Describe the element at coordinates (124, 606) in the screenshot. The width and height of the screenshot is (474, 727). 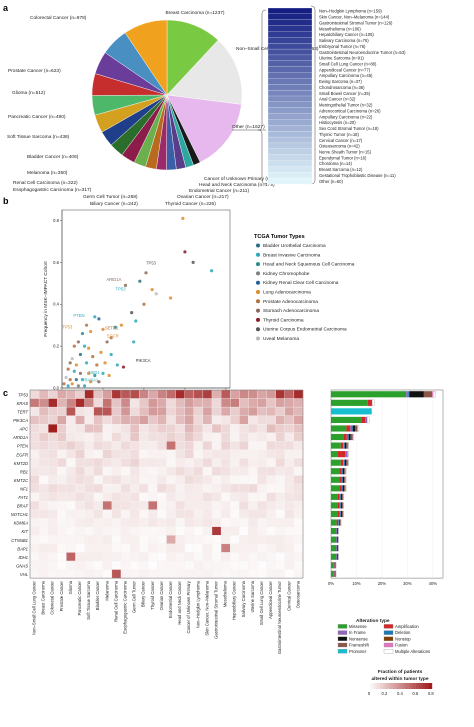
I see `tumor-type-label: Esophagogastric Carcinoma` at that location.